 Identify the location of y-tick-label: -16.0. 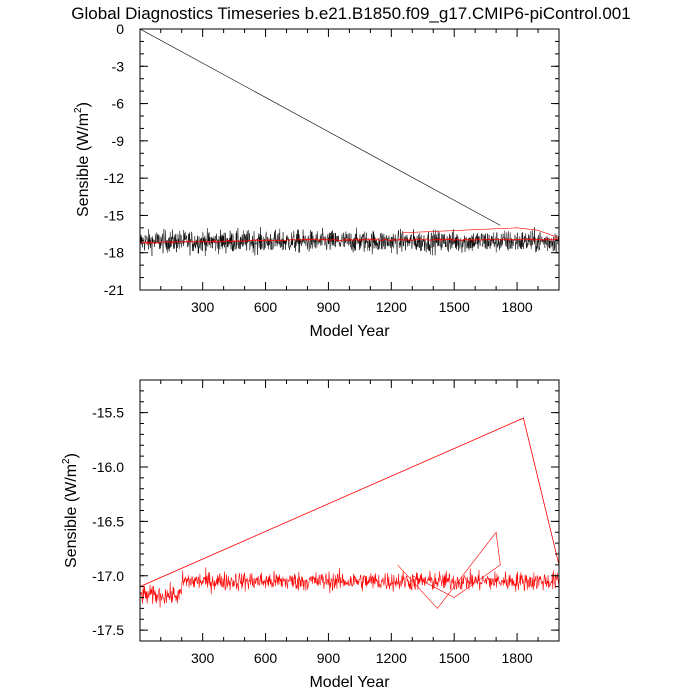
(108, 467).